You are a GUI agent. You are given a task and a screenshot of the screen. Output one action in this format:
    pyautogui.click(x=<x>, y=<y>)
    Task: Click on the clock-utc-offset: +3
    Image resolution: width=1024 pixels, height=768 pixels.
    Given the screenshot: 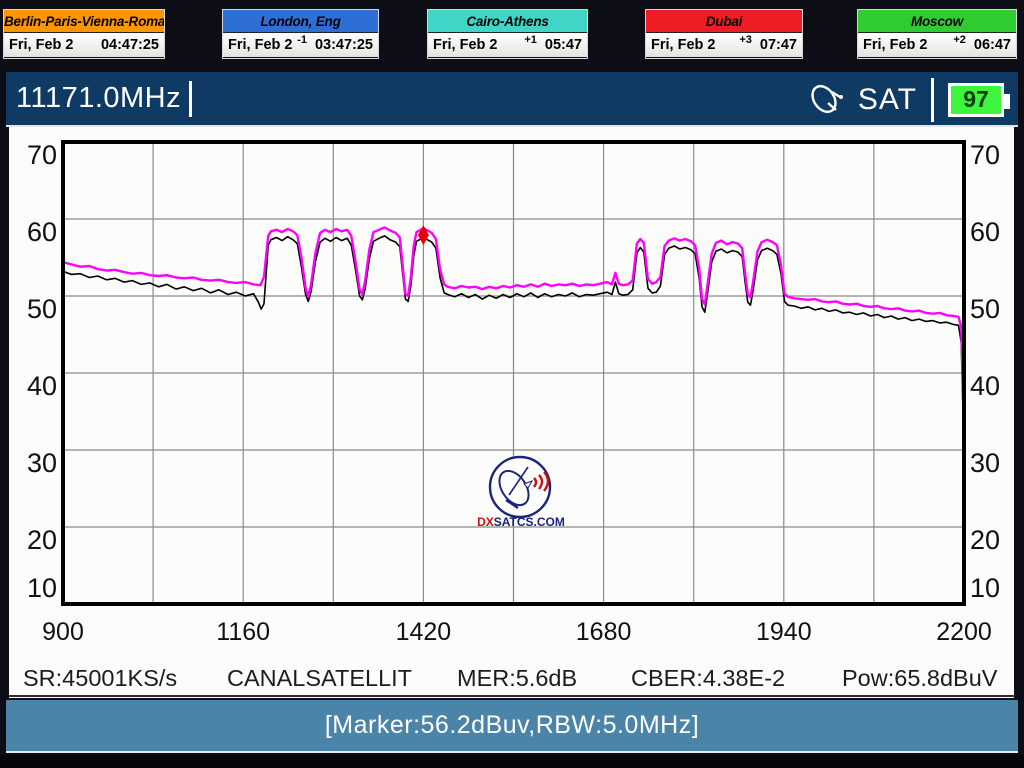 What is the action you would take?
    pyautogui.click(x=745, y=40)
    